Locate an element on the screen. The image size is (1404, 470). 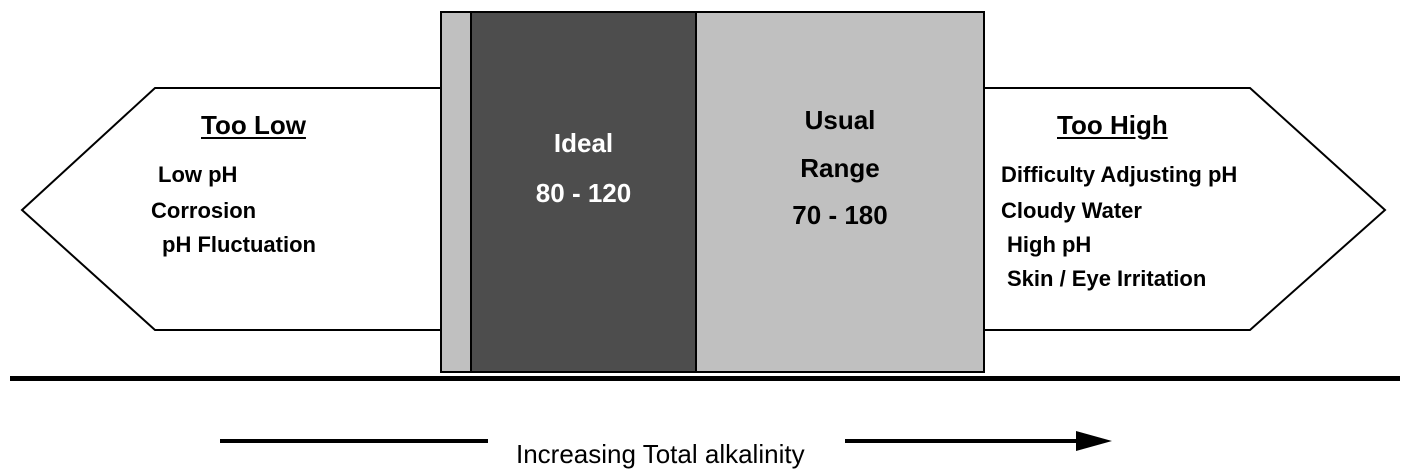
axis-arrow-right-line is located at coordinates (967, 441).